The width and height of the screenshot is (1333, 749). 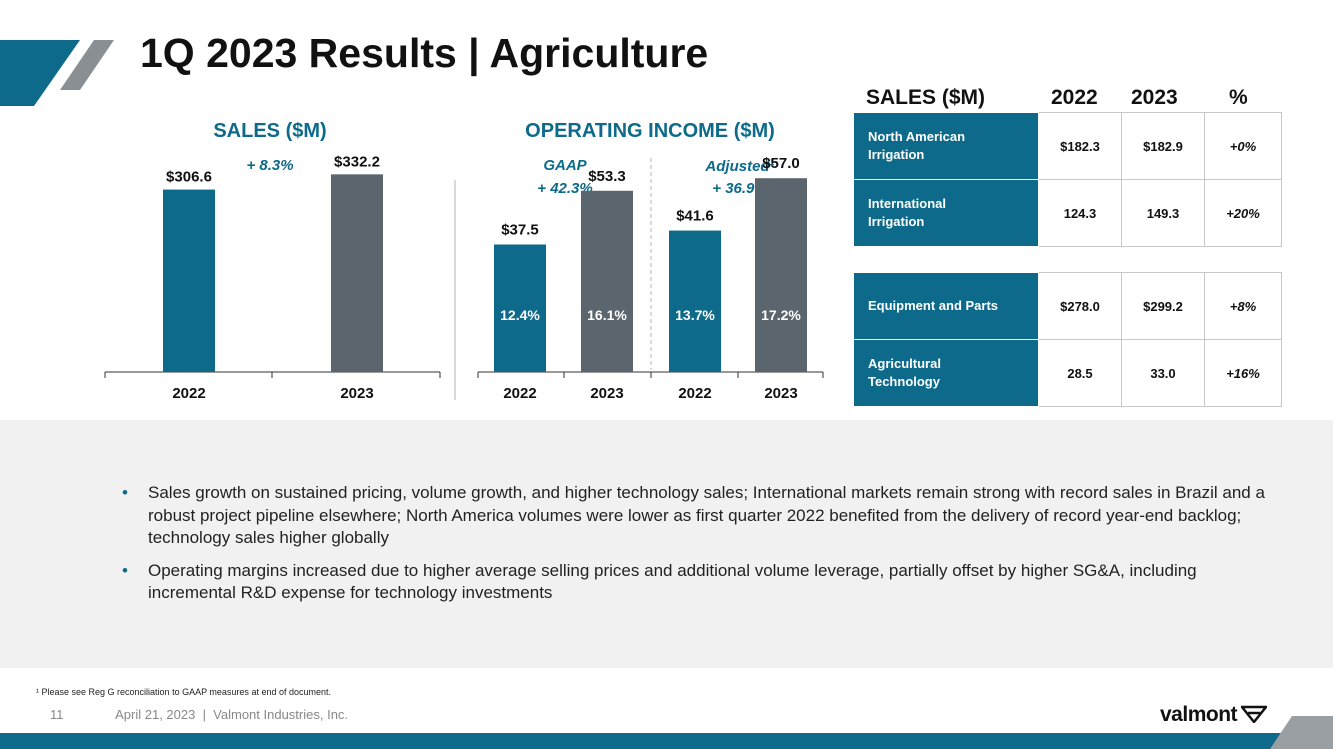 I want to click on value-2022: $278.0, so click(x=1080, y=306).